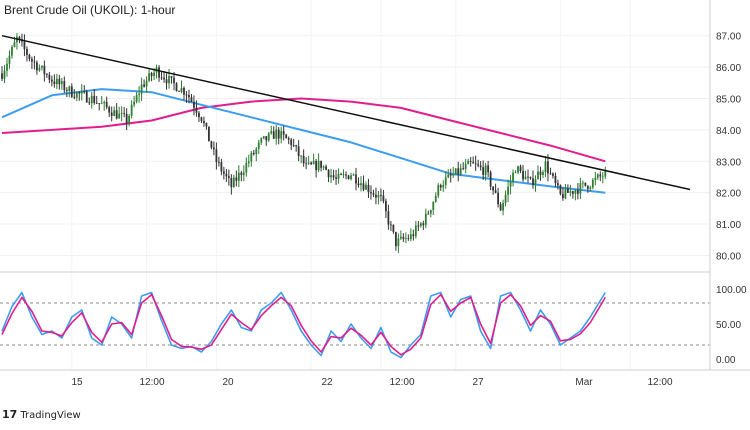  Describe the element at coordinates (728, 37) in the screenshot. I see `price-tick-label: 87.00` at that location.